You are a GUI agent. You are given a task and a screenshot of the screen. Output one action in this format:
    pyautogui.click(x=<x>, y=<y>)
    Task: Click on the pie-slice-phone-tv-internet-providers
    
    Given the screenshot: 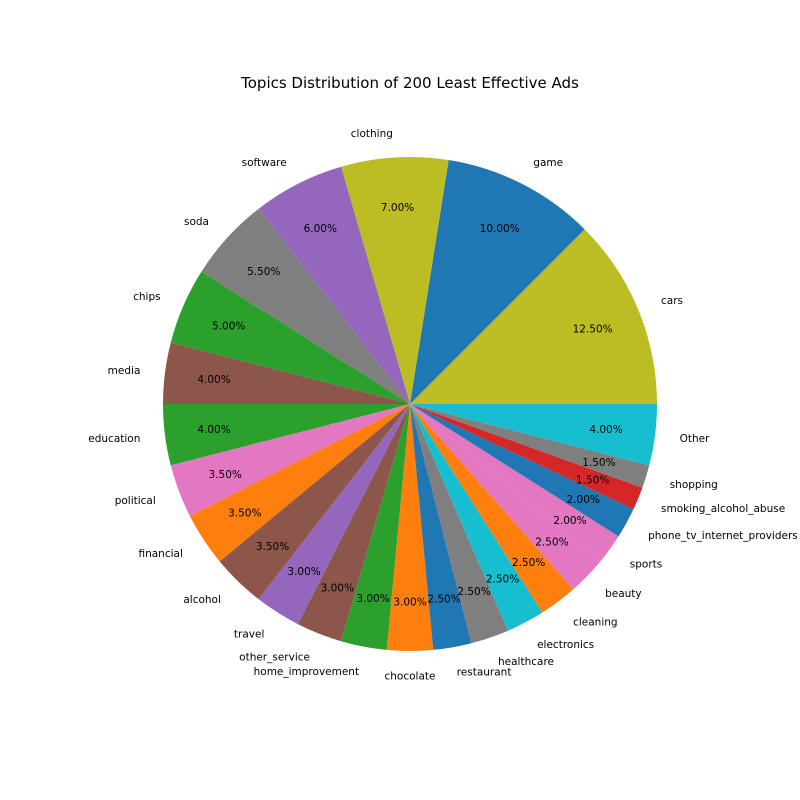 What is the action you would take?
    pyautogui.click(x=522, y=470)
    